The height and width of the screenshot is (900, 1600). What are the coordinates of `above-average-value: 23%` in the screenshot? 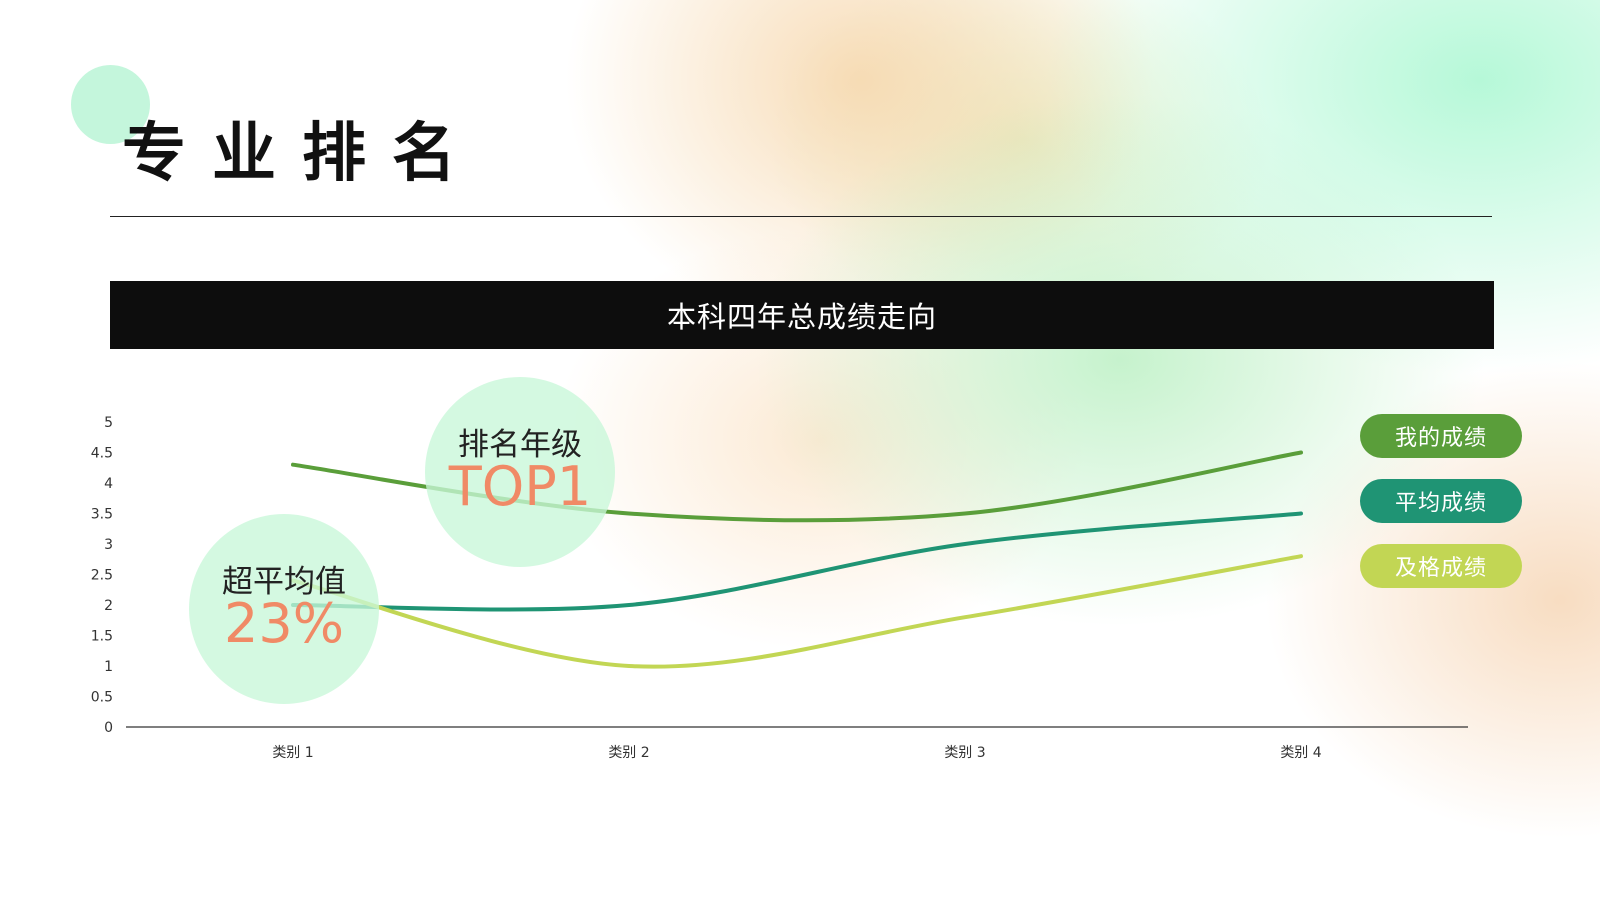 It's located at (284, 623).